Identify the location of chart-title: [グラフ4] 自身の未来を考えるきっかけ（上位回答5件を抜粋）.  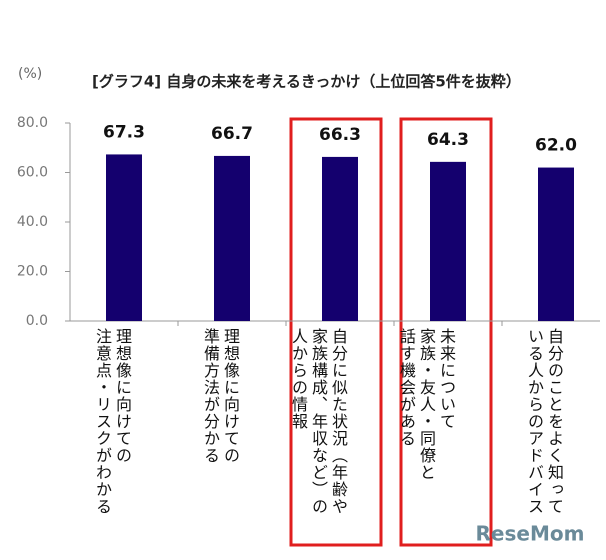
(306, 82).